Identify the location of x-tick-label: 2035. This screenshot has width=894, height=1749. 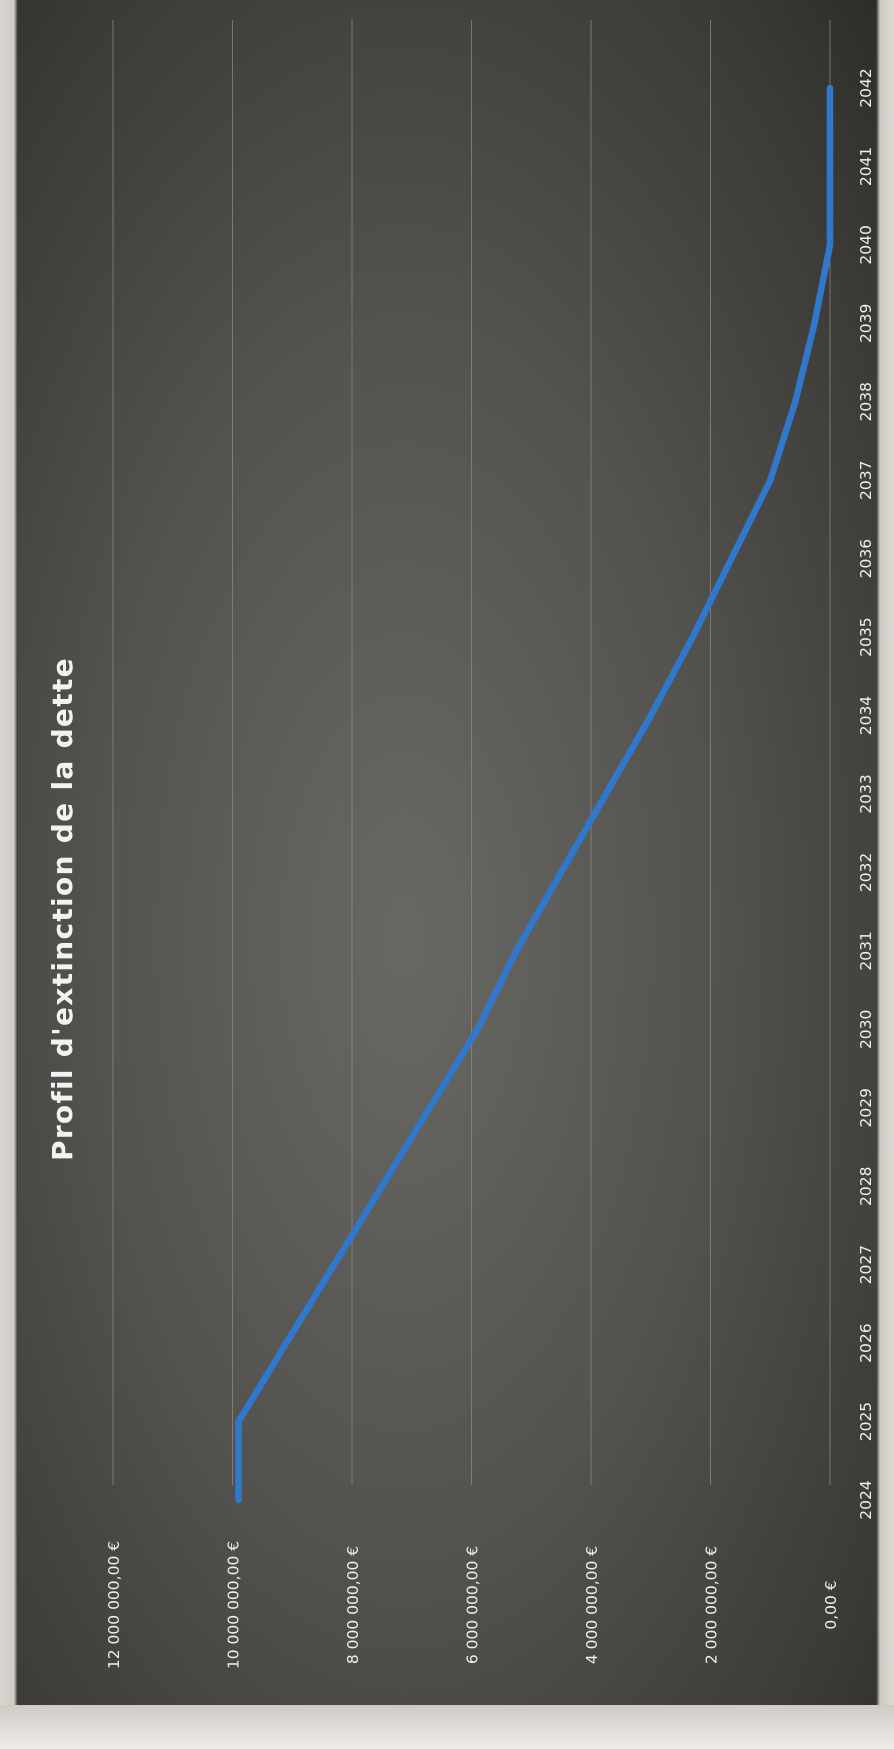
(866, 636).